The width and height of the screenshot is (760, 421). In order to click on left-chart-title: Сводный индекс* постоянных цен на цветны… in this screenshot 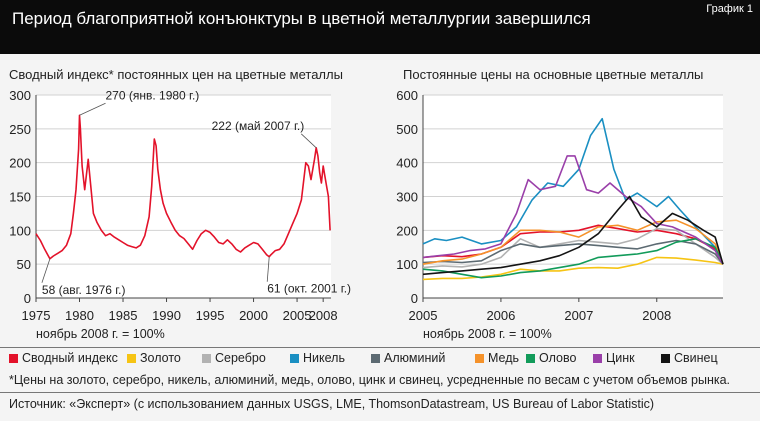, I will do `click(176, 74)`.